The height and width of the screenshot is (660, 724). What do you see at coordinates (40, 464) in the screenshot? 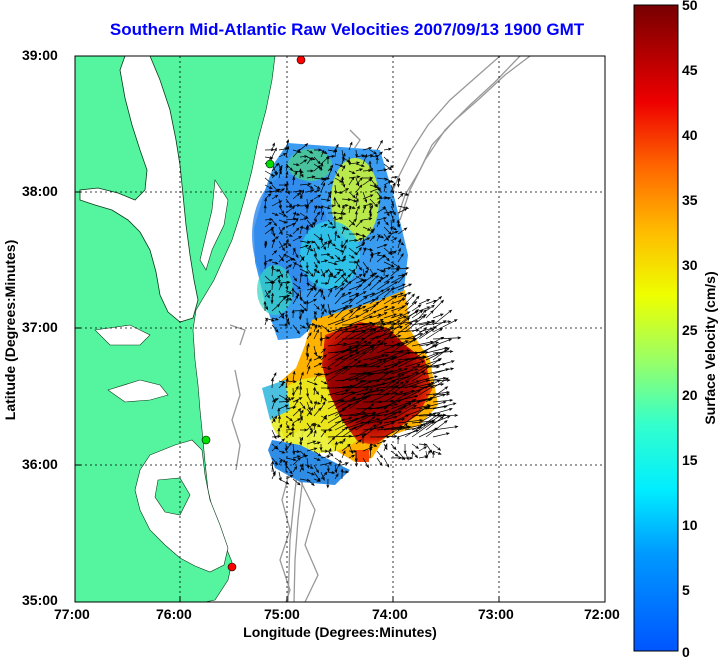
I see `y-tick-label: 36:00` at bounding box center [40, 464].